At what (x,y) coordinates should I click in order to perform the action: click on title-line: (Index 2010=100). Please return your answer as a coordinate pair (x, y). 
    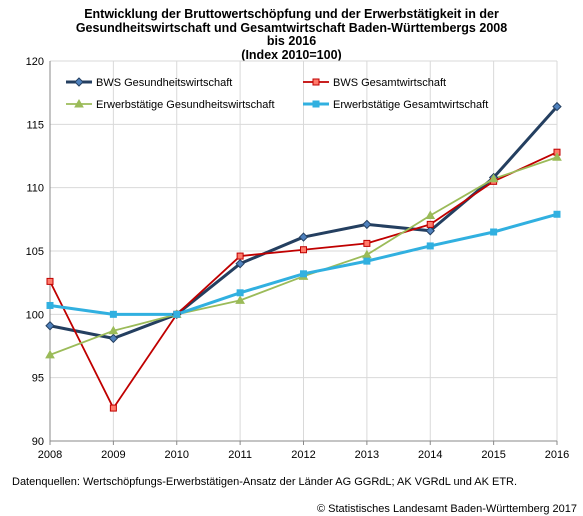
    Looking at the image, I should click on (291, 54).